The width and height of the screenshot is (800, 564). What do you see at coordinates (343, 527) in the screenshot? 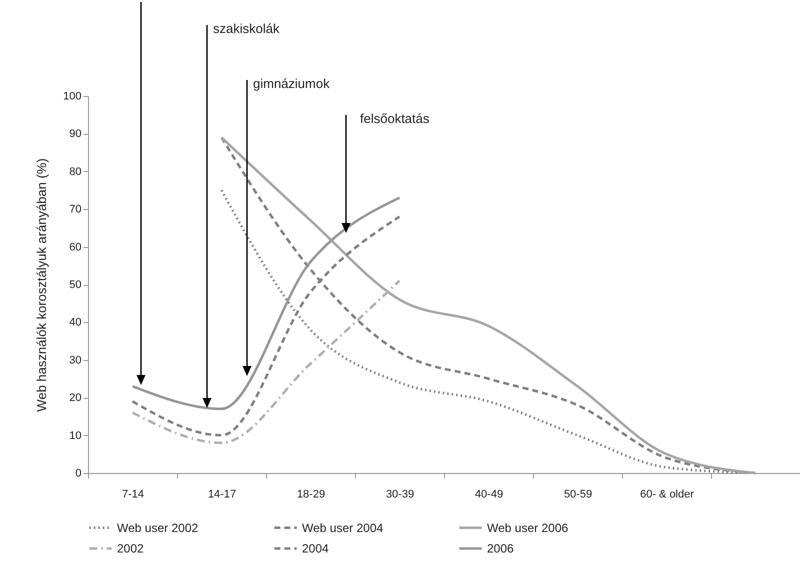
I see `legend-label: Web user 2004` at bounding box center [343, 527].